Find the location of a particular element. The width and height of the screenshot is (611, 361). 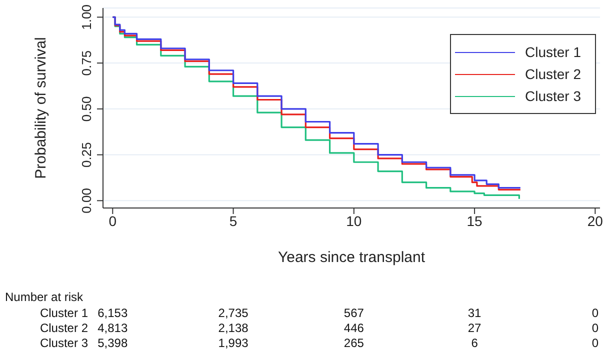

x-axis-title: Years since transplant is located at coordinates (352, 257).